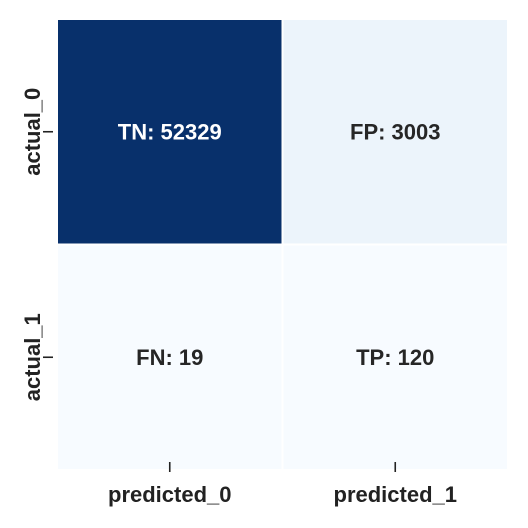  What do you see at coordinates (396, 494) in the screenshot?
I see `x-tick-label: predicted_1` at bounding box center [396, 494].